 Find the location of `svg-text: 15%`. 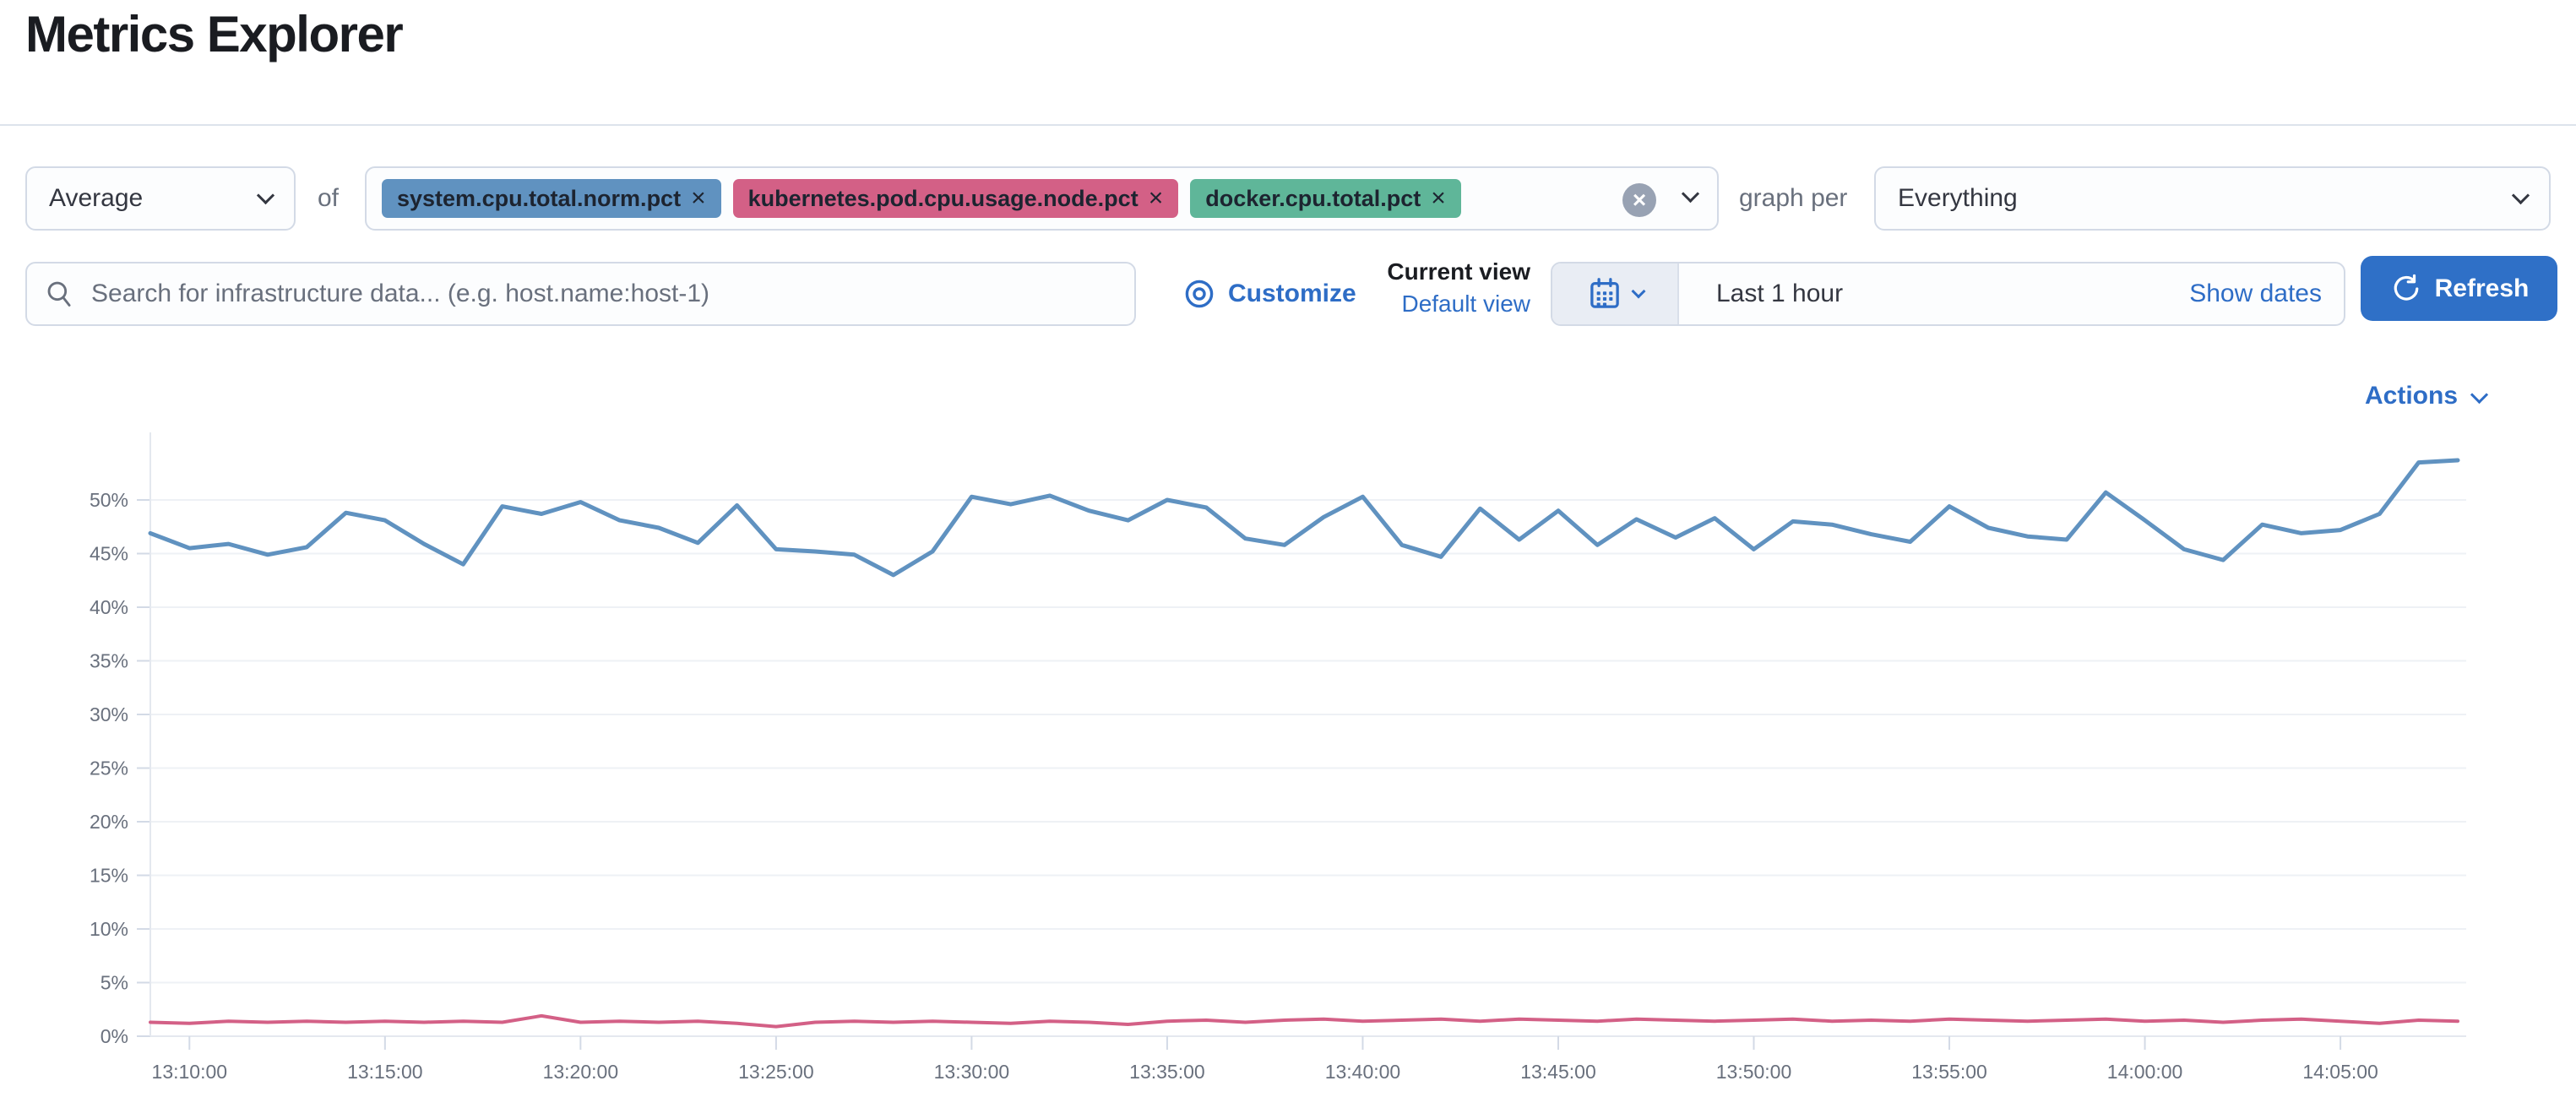

svg-text: 15% is located at coordinates (109, 876).